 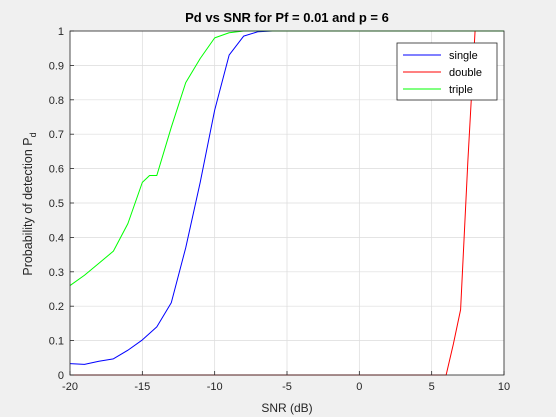 What do you see at coordinates (56, 135) in the screenshot?
I see `y-tick-label: 0.7` at bounding box center [56, 135].